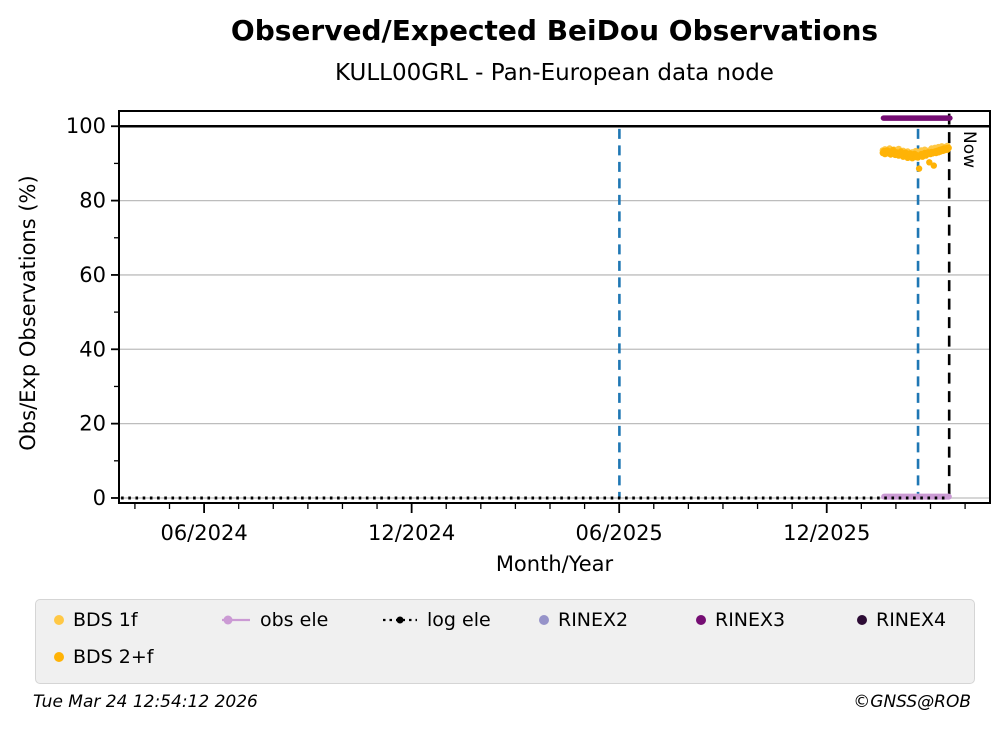  I want to click on legend-label: BDS 2+f, so click(113, 657).